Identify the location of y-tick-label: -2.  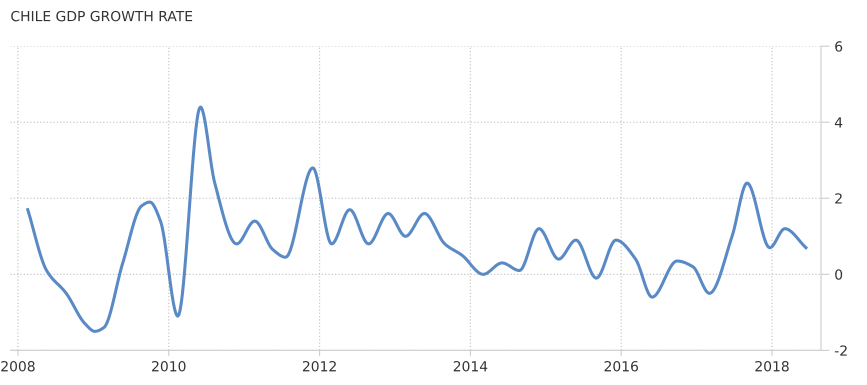
(840, 350).